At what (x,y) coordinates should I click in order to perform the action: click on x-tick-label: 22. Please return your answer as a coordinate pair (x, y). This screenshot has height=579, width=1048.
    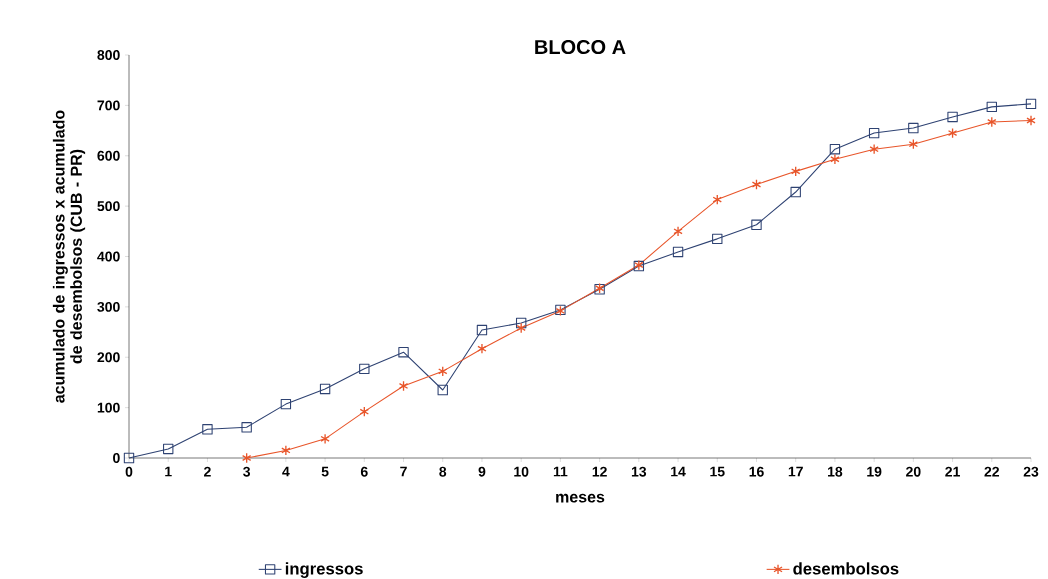
    Looking at the image, I should click on (992, 471).